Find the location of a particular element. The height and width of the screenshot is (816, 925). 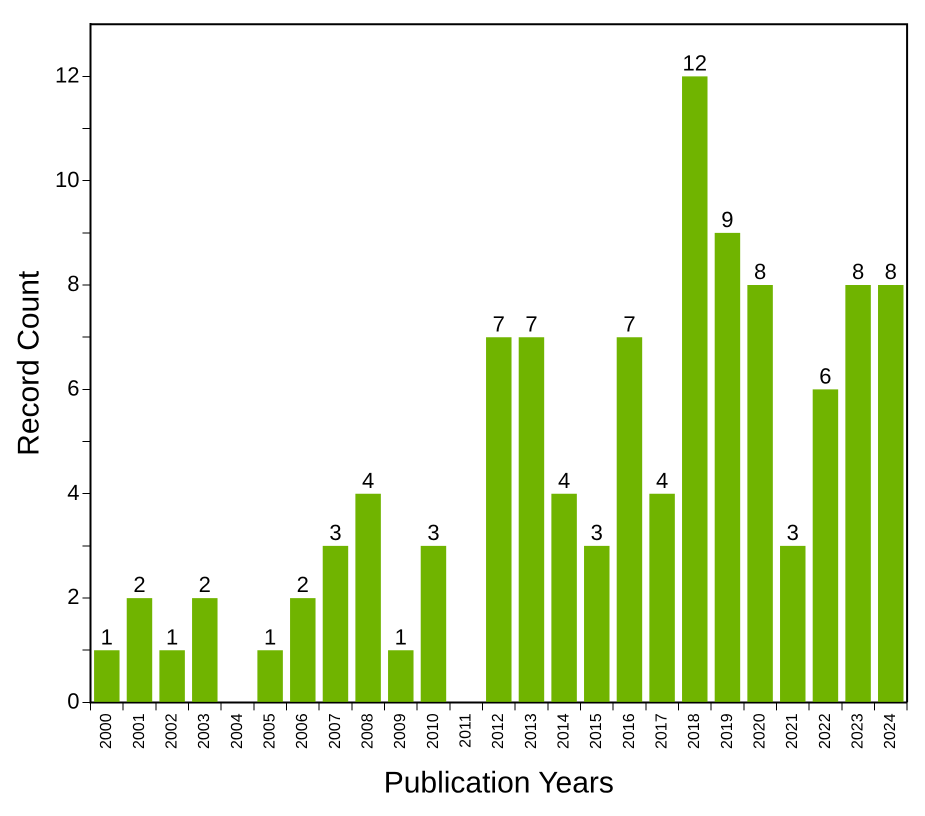

x-tick-label: 2002 is located at coordinates (172, 731).